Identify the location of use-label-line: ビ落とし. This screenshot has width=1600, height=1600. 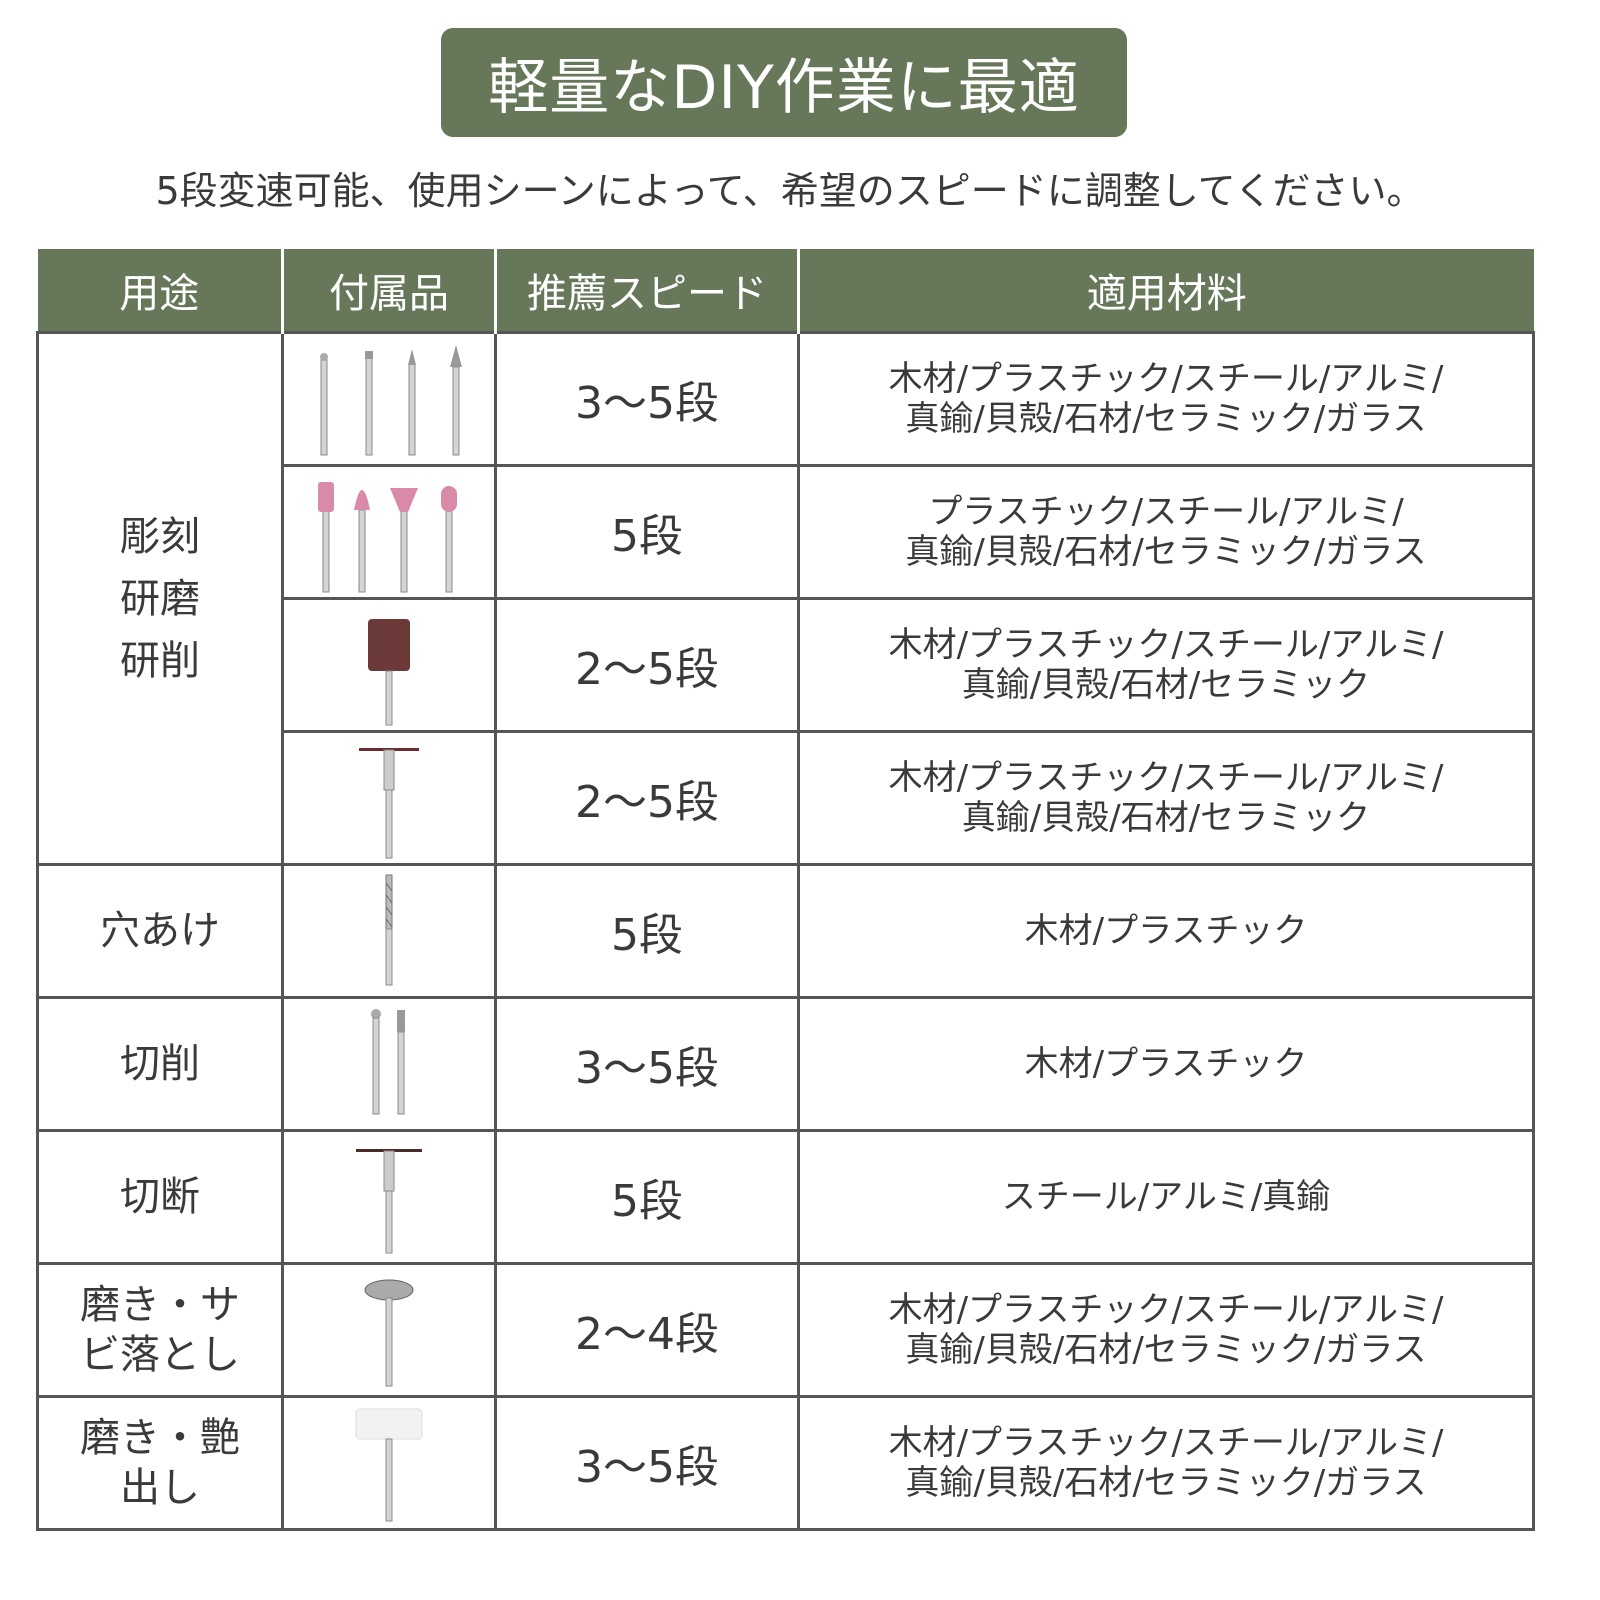
(160, 1355).